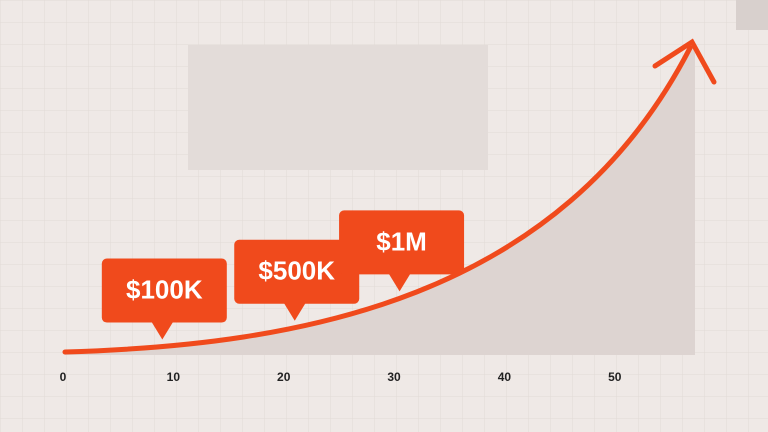 Image resolution: width=768 pixels, height=432 pixels. I want to click on callout-label: $100K, so click(164, 289).